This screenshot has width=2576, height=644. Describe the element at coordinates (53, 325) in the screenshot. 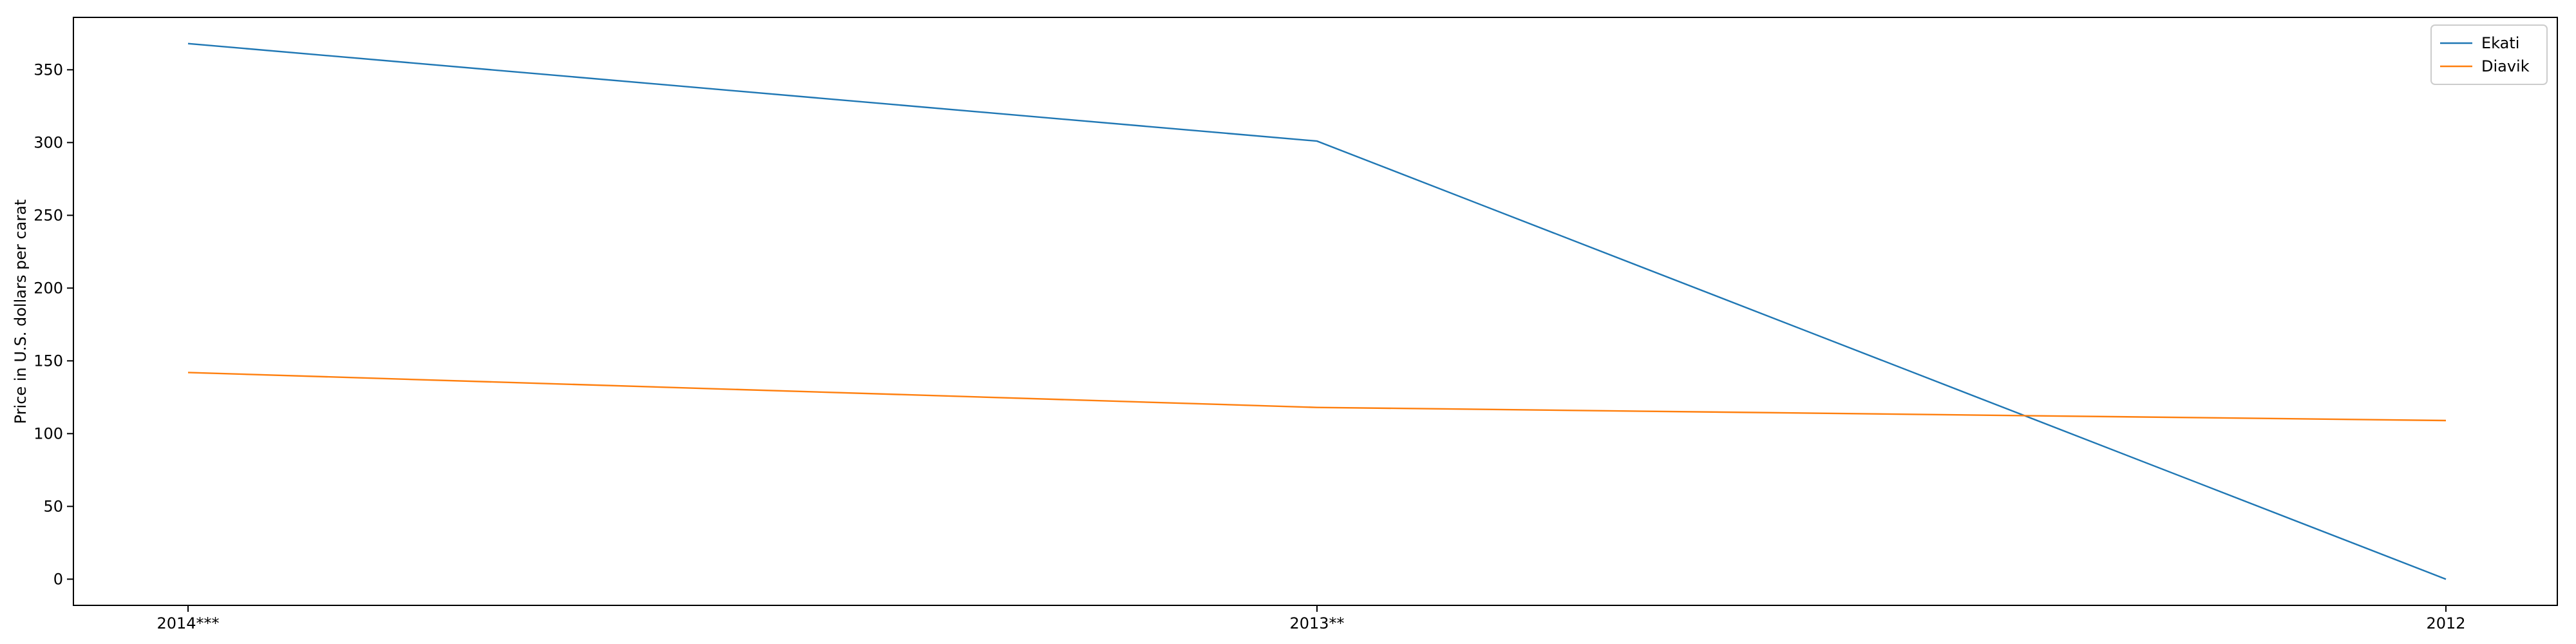

I see `y-axis-ticks: 0 50 100 150 200 250 300 350` at that location.